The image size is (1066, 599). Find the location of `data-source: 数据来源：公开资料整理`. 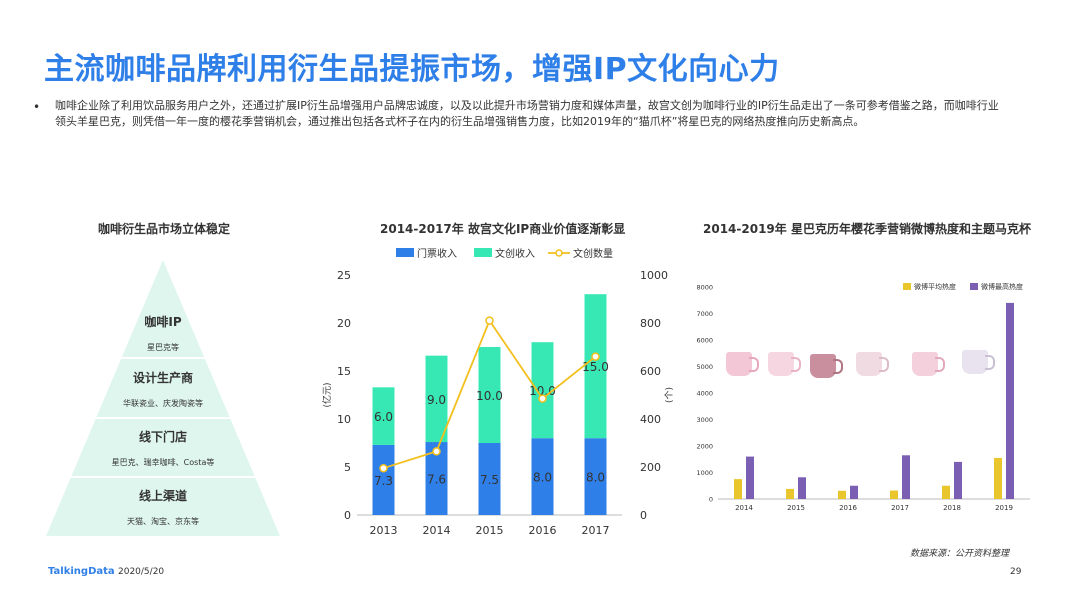

data-source: 数据来源：公开资料整理 is located at coordinates (960, 554).